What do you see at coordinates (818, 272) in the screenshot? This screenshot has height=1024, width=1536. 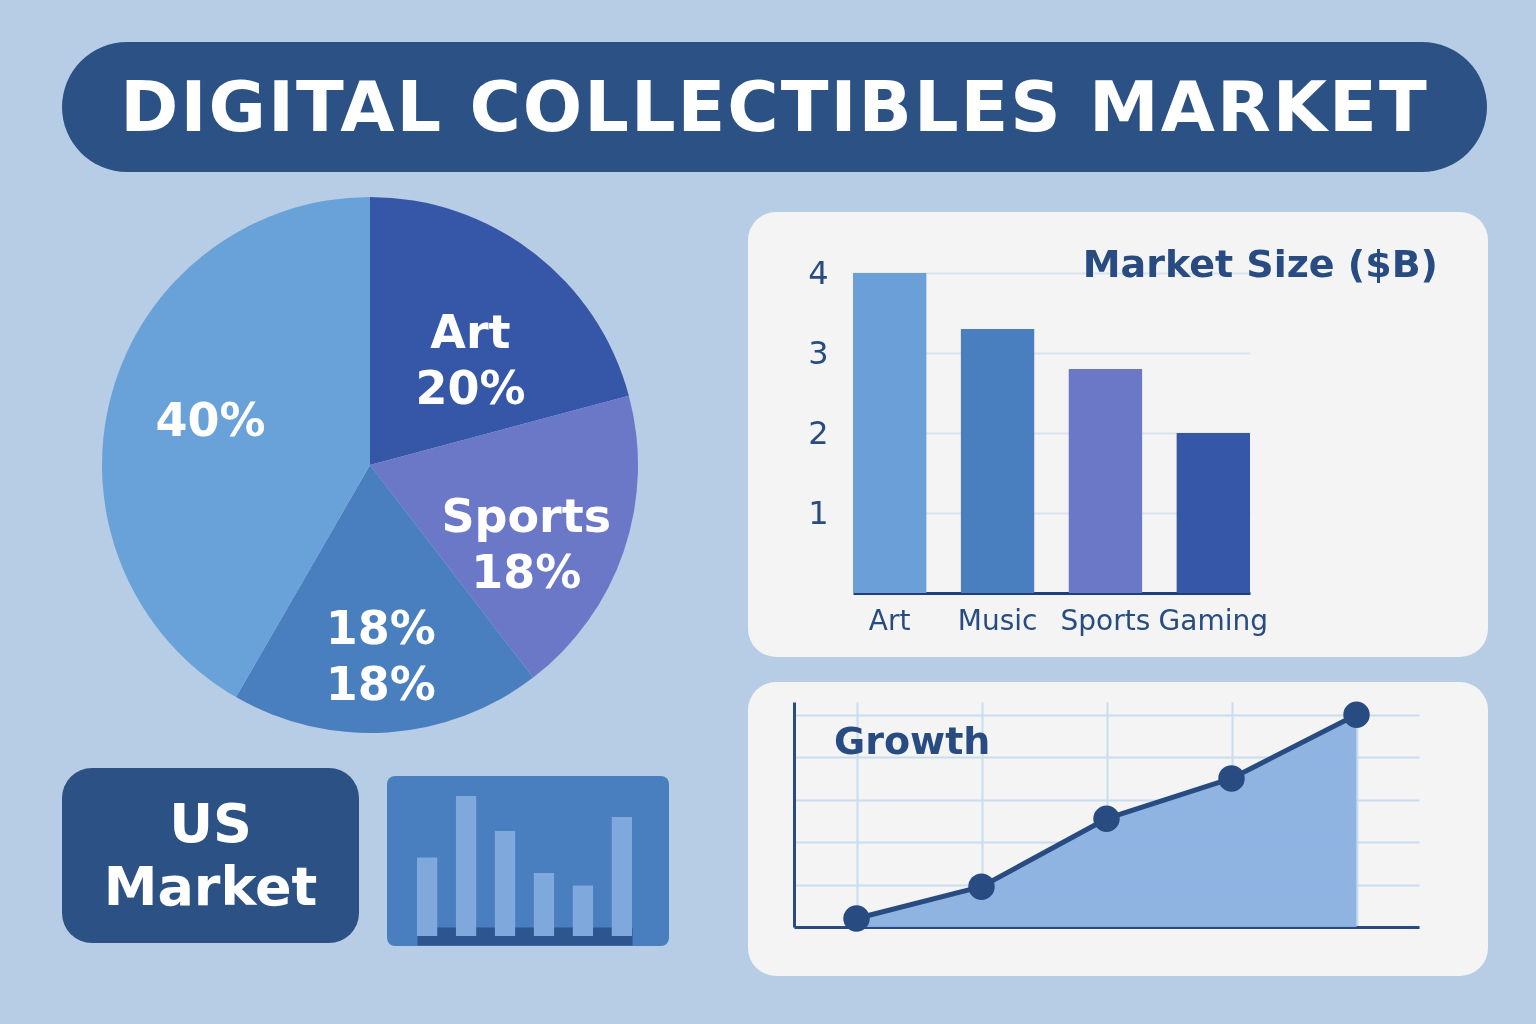 I see `y-tick-label: 4` at bounding box center [818, 272].